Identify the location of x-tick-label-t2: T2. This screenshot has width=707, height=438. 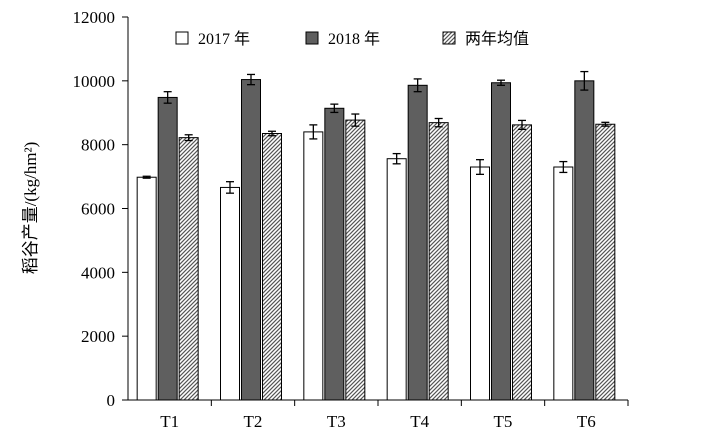
(253, 421).